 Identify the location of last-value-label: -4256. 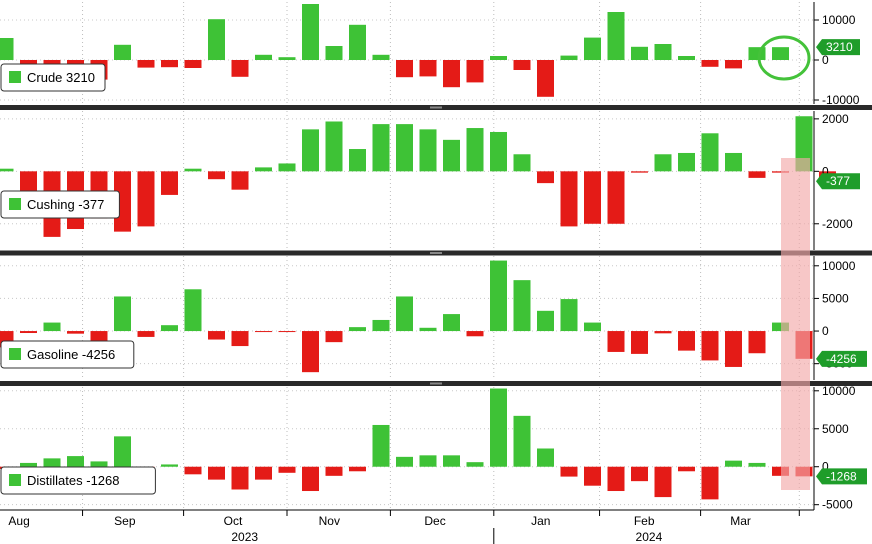
(841, 359).